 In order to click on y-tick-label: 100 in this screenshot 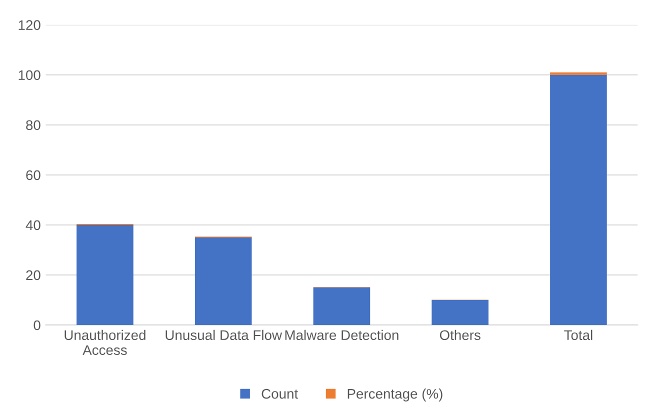, I will do `click(29, 75)`.